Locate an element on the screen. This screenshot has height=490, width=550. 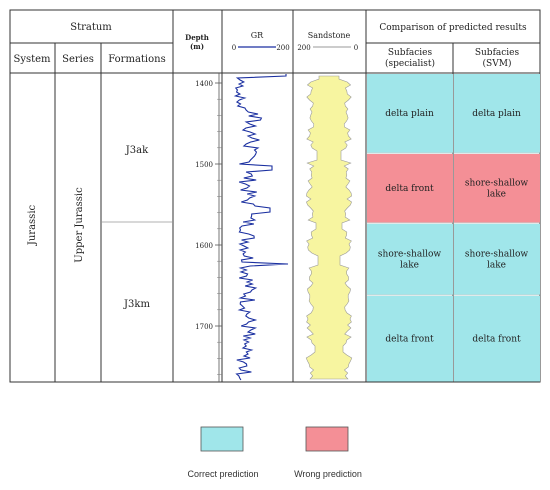
sandstone-log-track is located at coordinates (329, 227).